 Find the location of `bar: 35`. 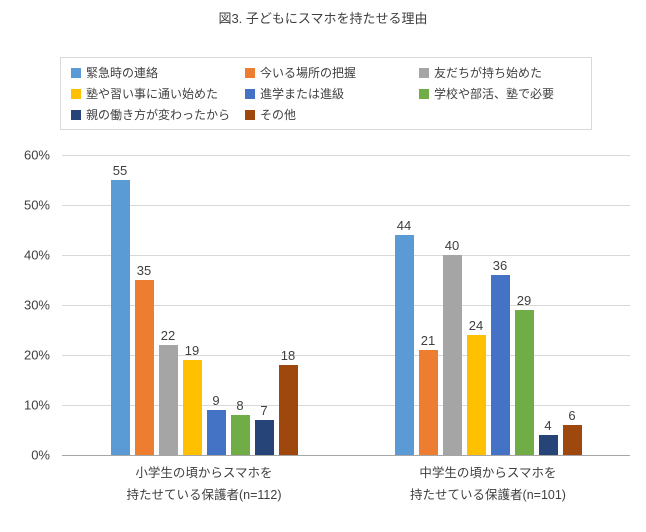

bar: 35 is located at coordinates (144, 305).